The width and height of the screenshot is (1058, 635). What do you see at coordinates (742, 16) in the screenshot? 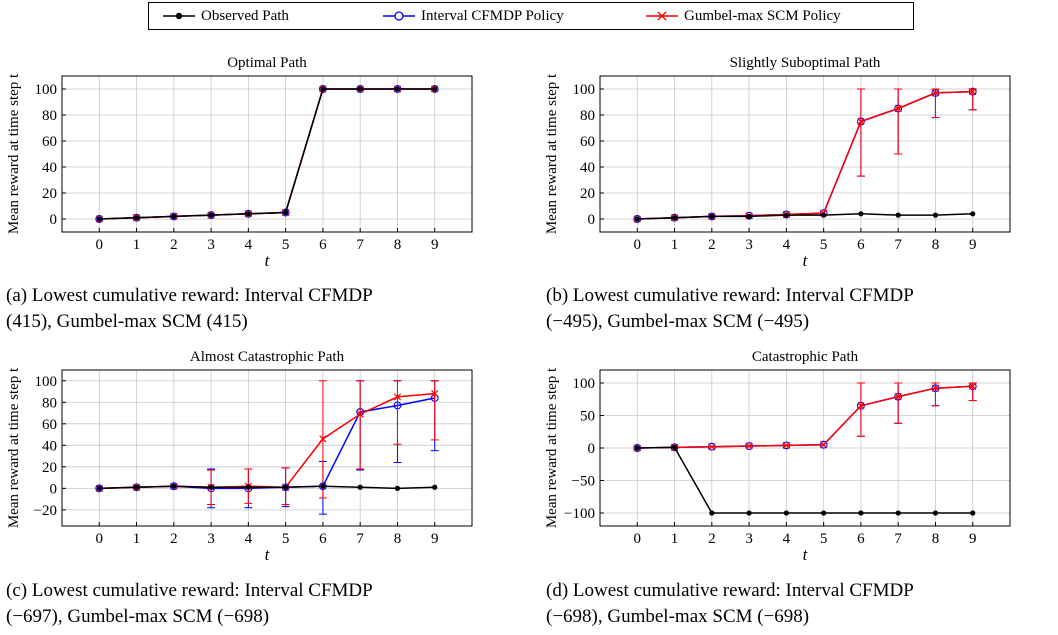
I see `legend-entry-gumbel: Gumbel-max SCM Policy` at bounding box center [742, 16].